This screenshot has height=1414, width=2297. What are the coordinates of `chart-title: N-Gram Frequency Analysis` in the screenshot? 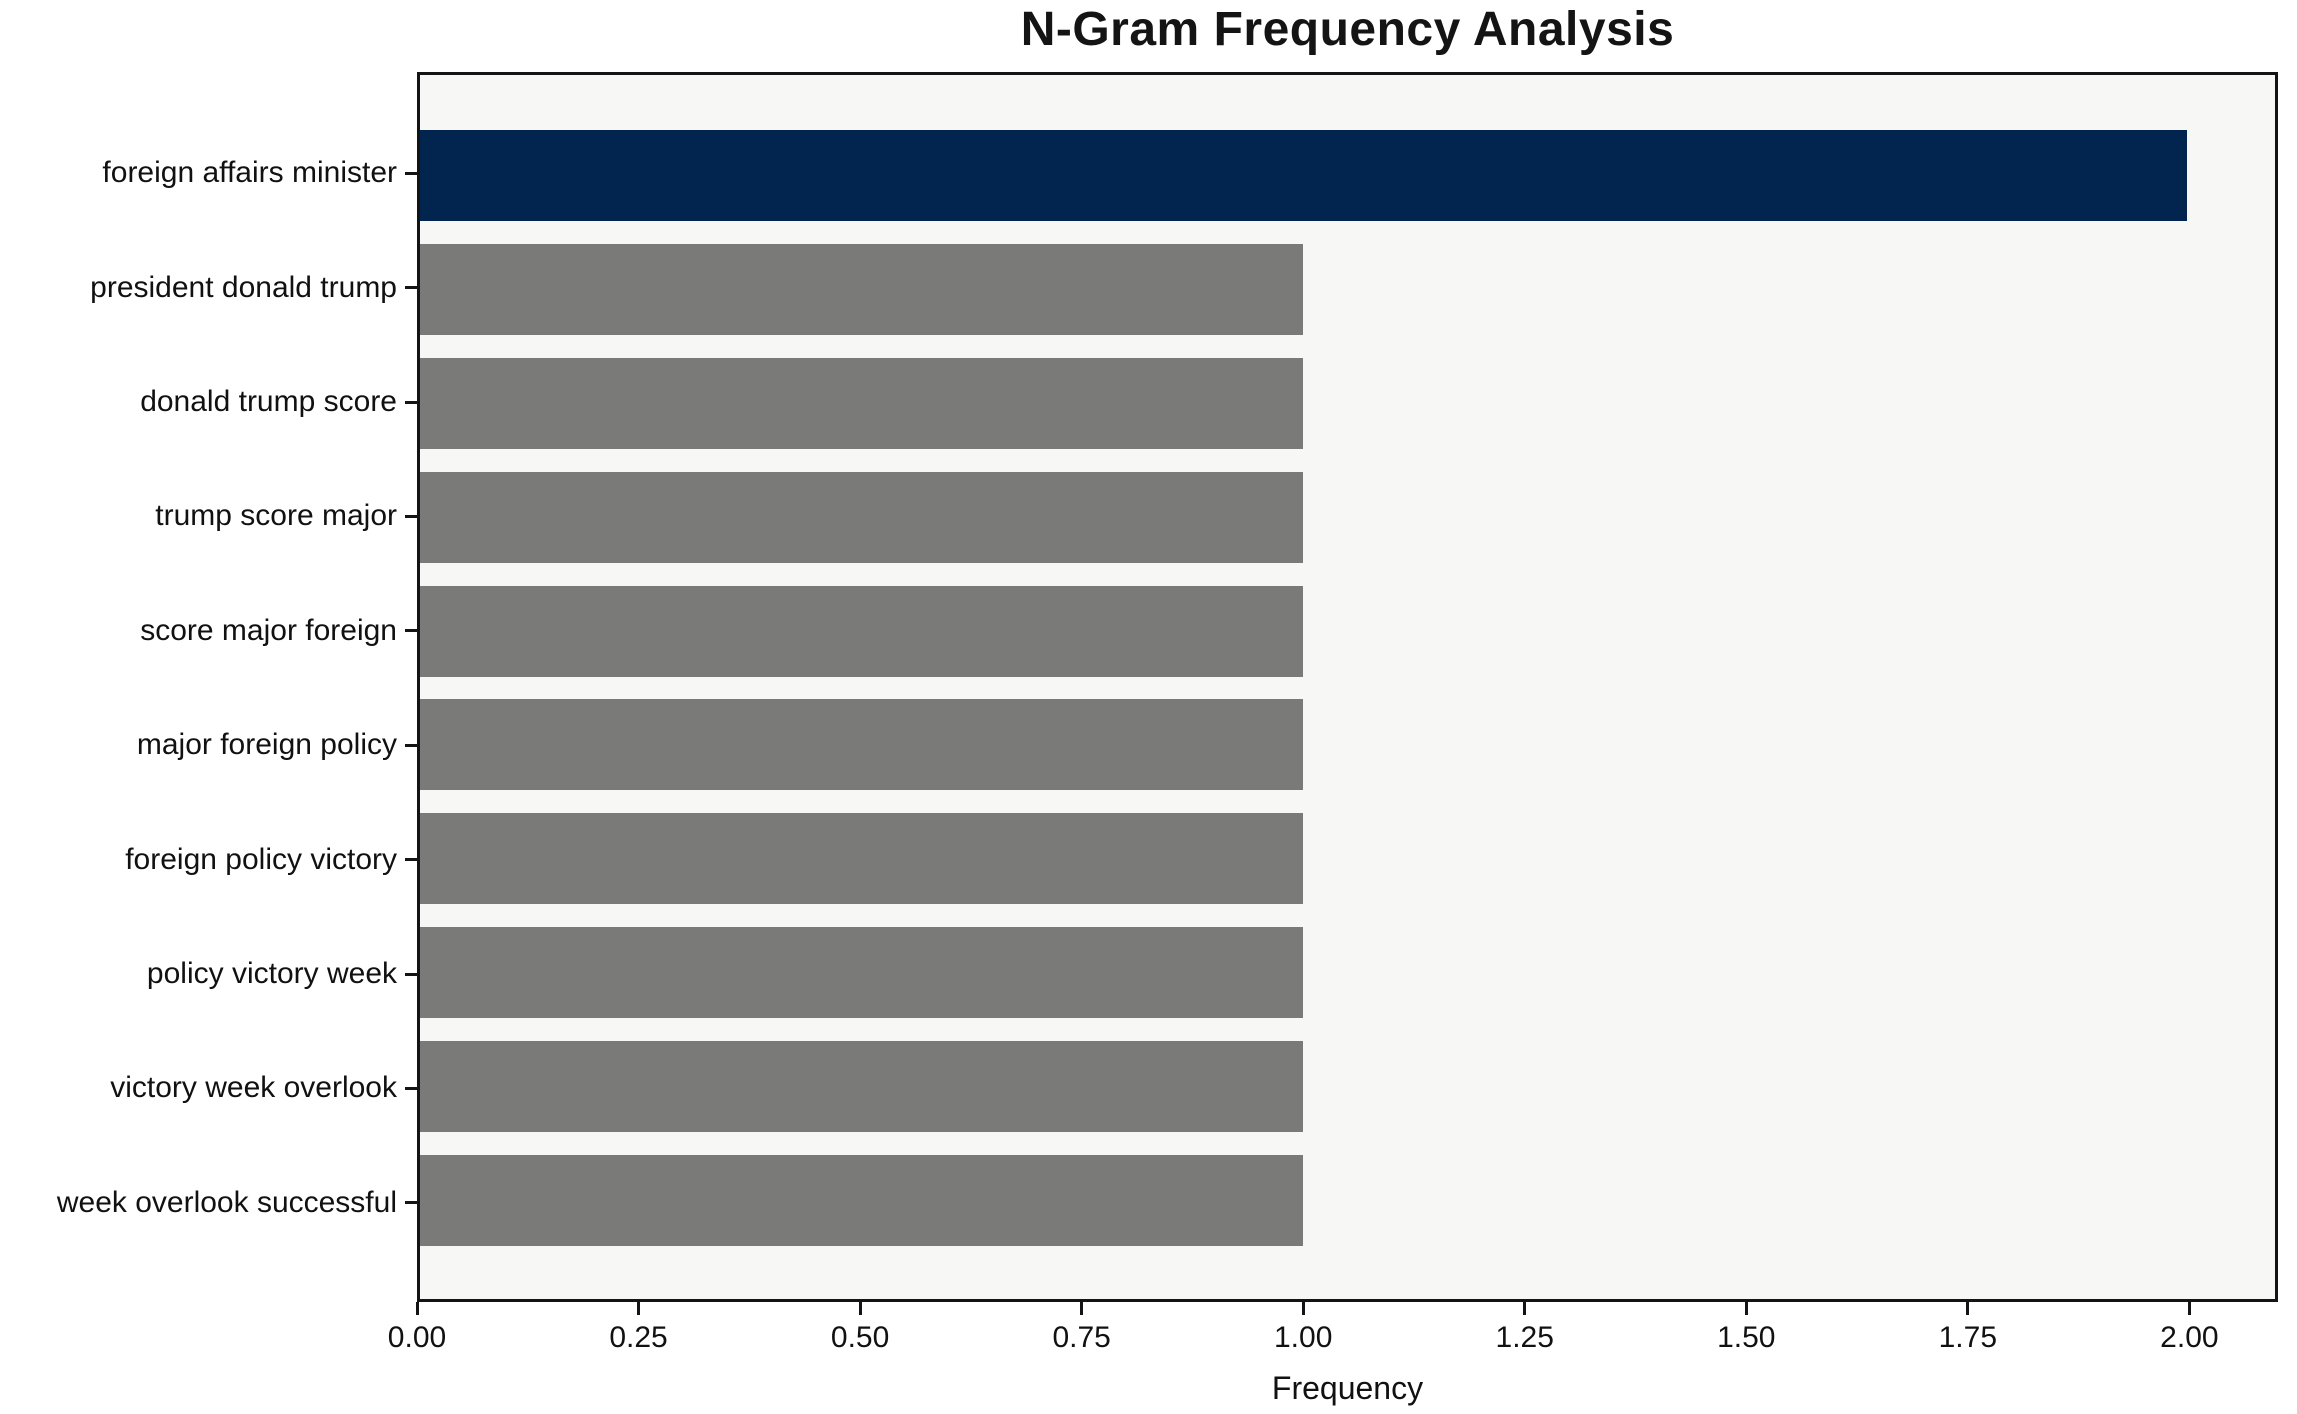 It's located at (1347, 29).